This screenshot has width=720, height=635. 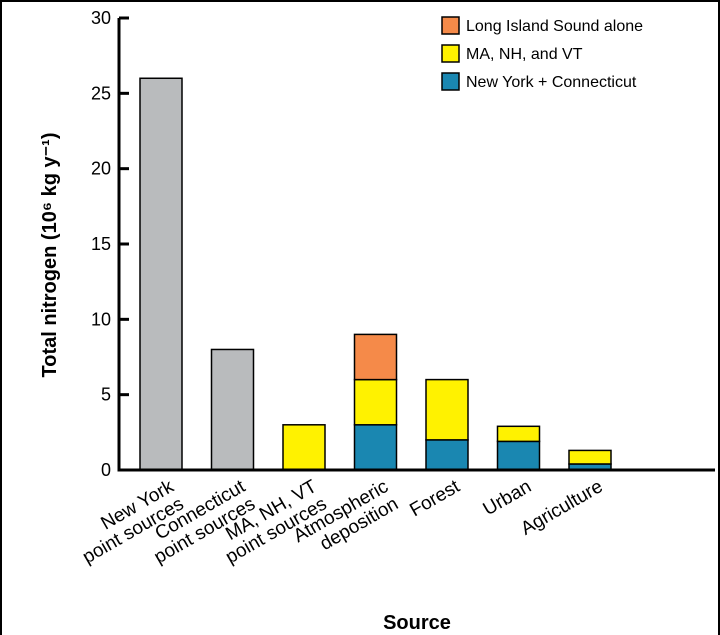 I want to click on legend-label: Long Island Sound alone, so click(x=554, y=26).